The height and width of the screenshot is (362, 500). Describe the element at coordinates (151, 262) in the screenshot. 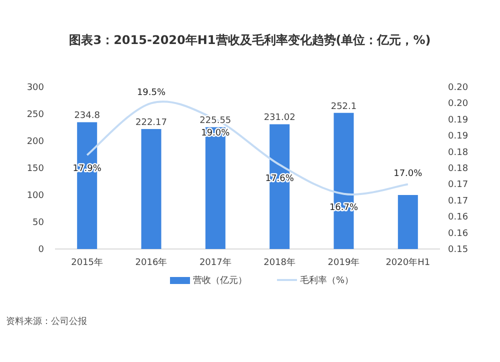

I see `x-tick-label: 2016年` at that location.